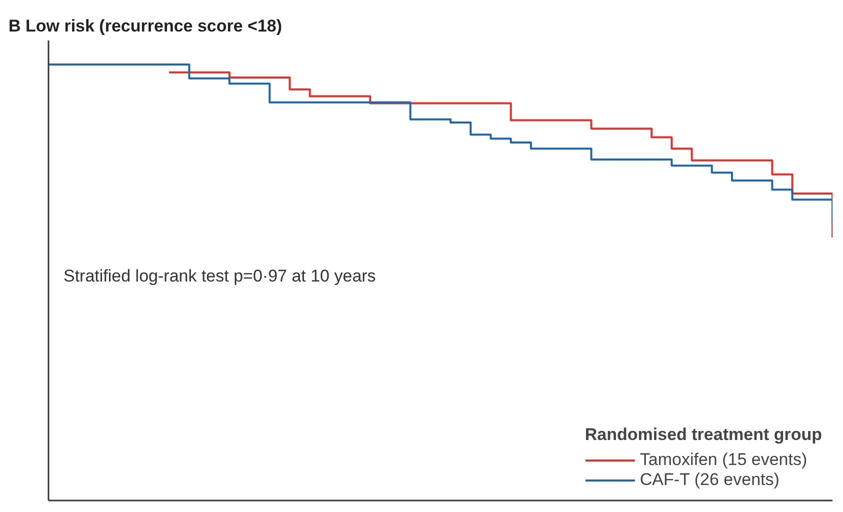 The height and width of the screenshot is (512, 843). Describe the element at coordinates (724, 460) in the screenshot. I see `legend-label: Tamoxifen (15 events)` at that location.